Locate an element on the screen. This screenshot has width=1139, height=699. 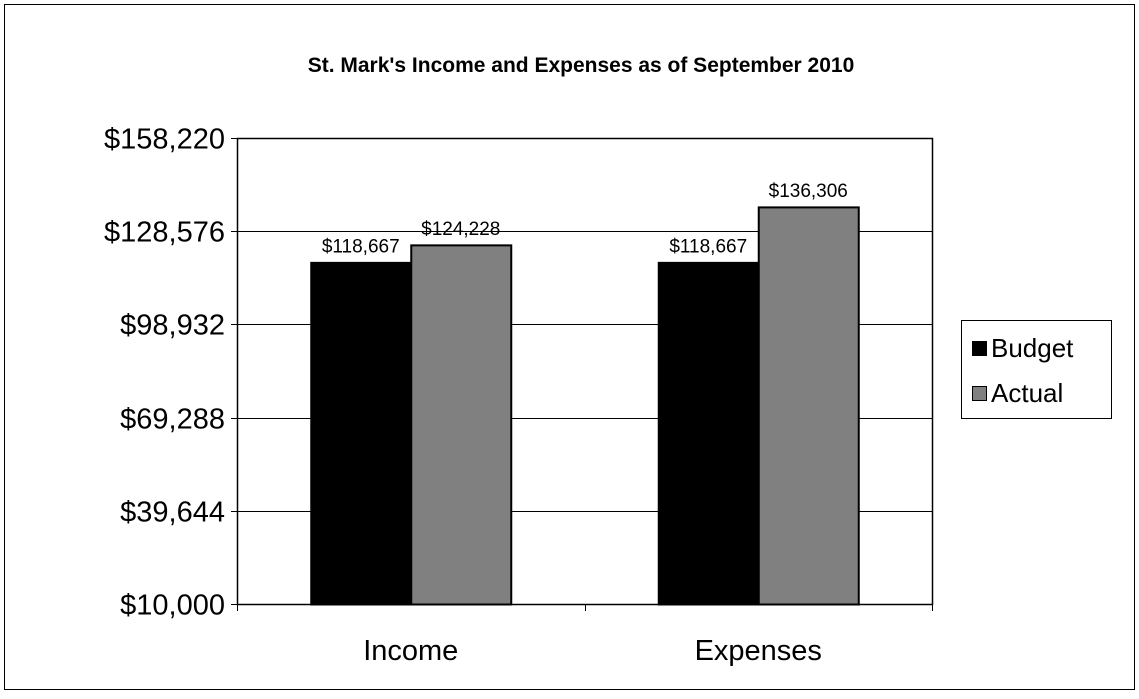
bar-actual-income is located at coordinates (461, 425).